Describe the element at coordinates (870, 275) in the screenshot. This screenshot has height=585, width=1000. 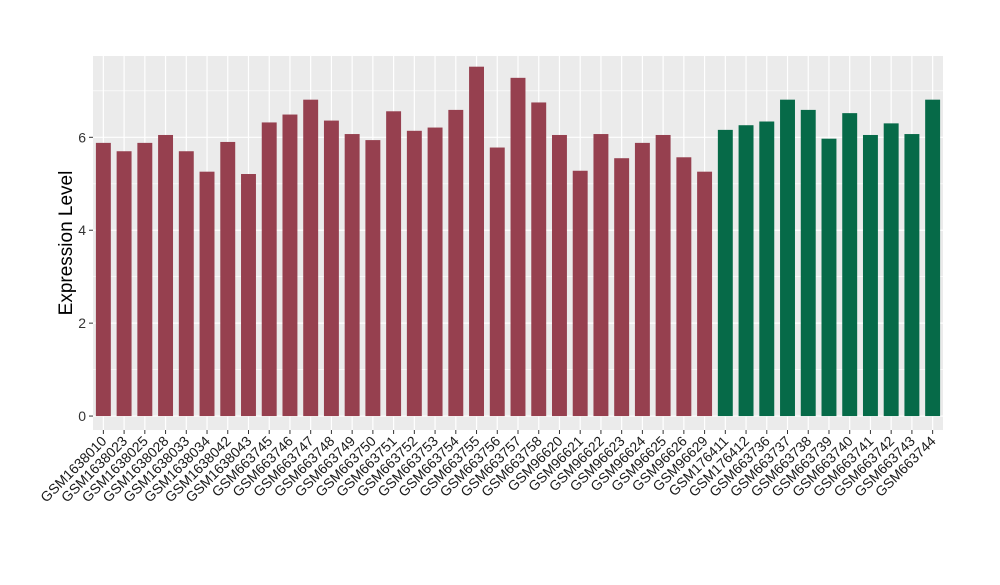
I see `bar-GSM663741` at that location.